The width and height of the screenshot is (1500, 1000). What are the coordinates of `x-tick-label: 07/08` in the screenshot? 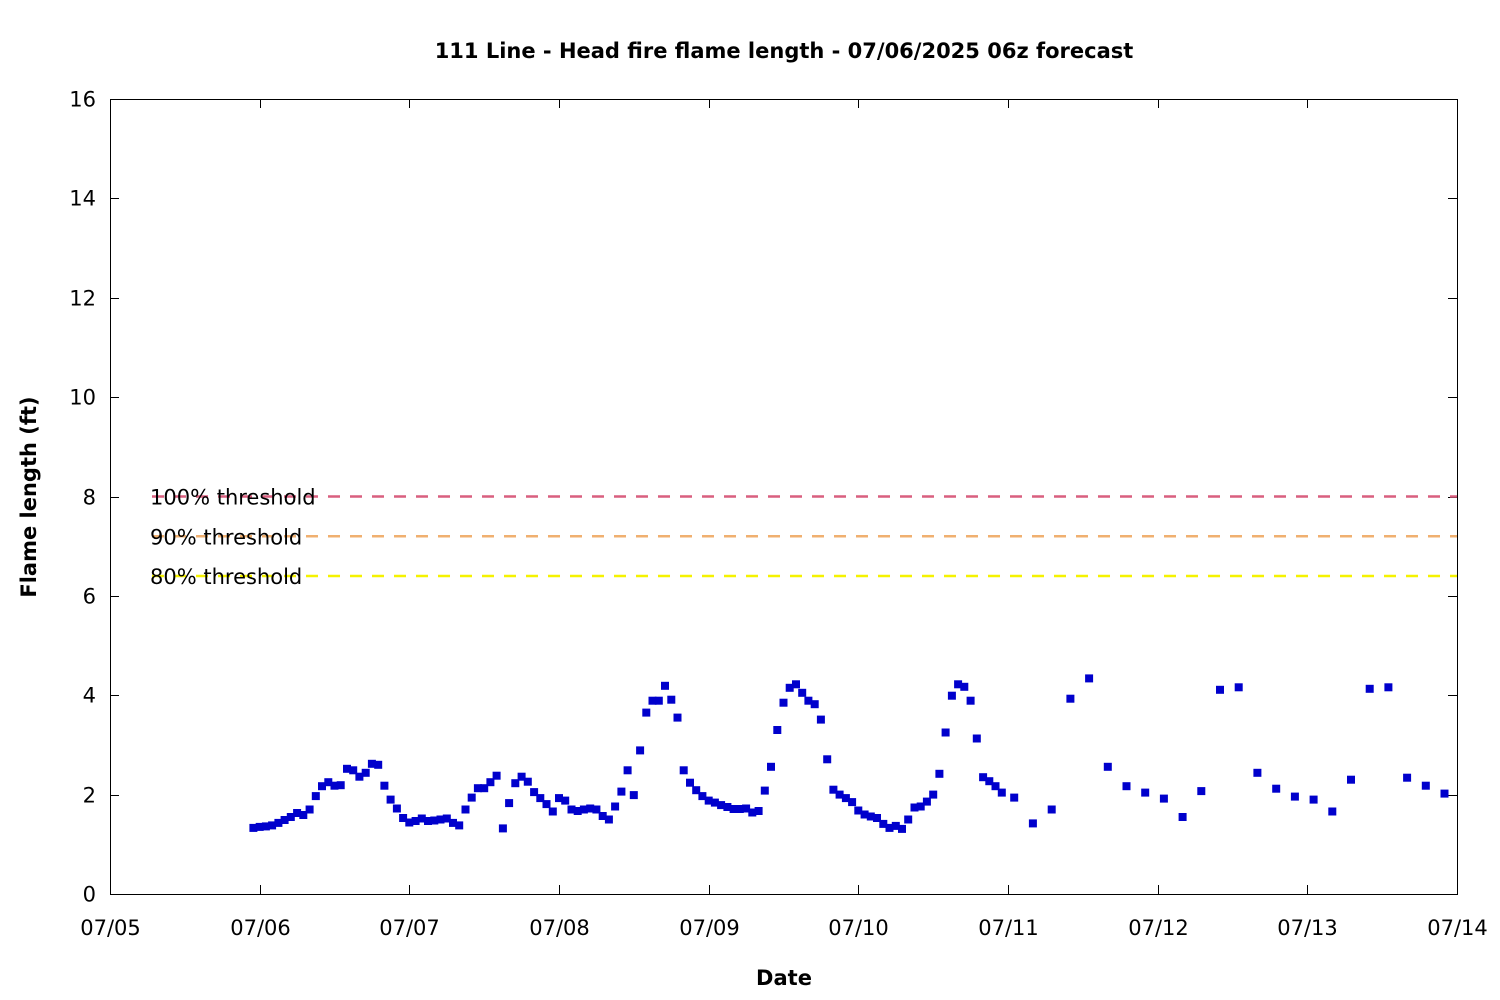 It's located at (559, 928).